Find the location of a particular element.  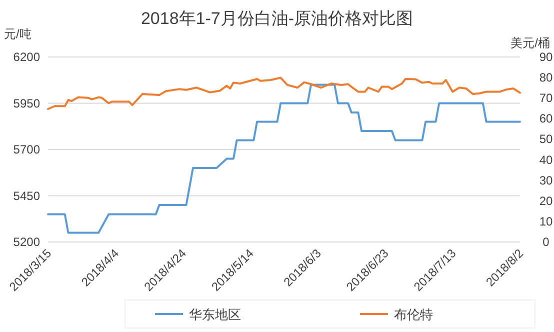

legend-label: 华东地区 is located at coordinates (215, 314).